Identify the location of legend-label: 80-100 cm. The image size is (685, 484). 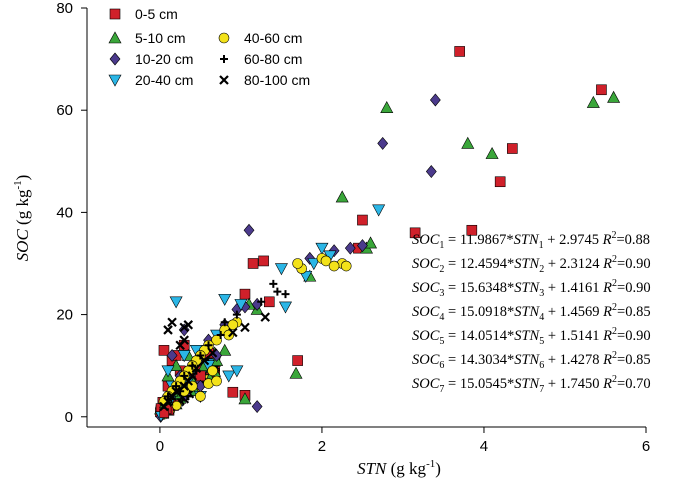
(277, 80).